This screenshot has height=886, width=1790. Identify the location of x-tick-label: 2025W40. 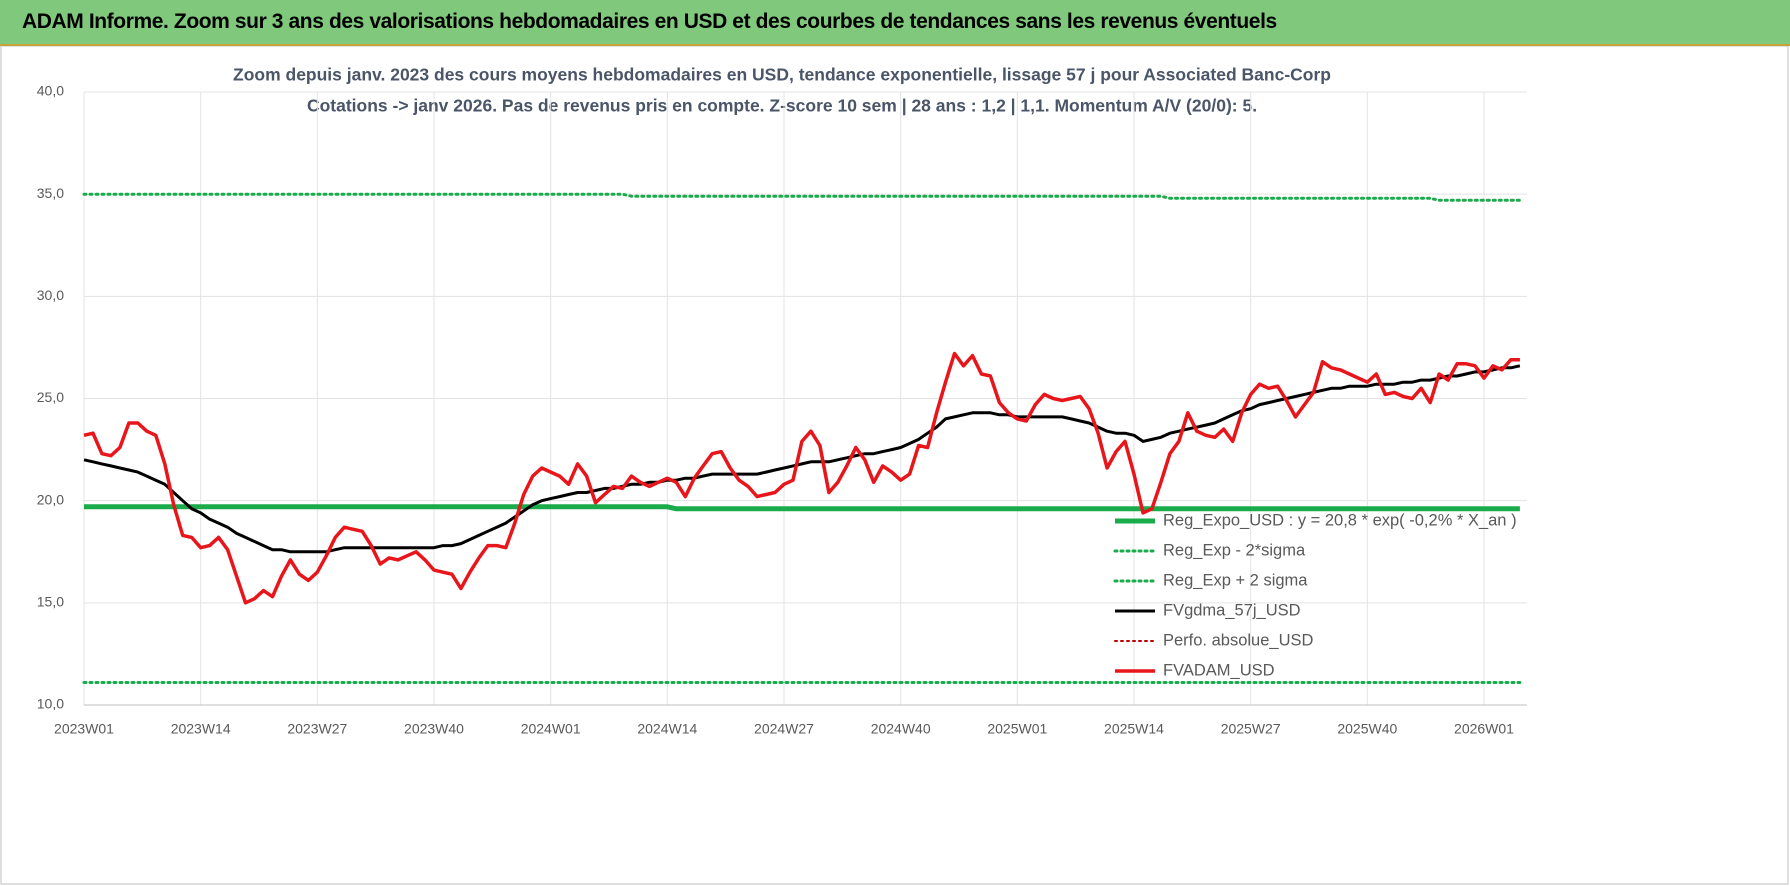
(1367, 729).